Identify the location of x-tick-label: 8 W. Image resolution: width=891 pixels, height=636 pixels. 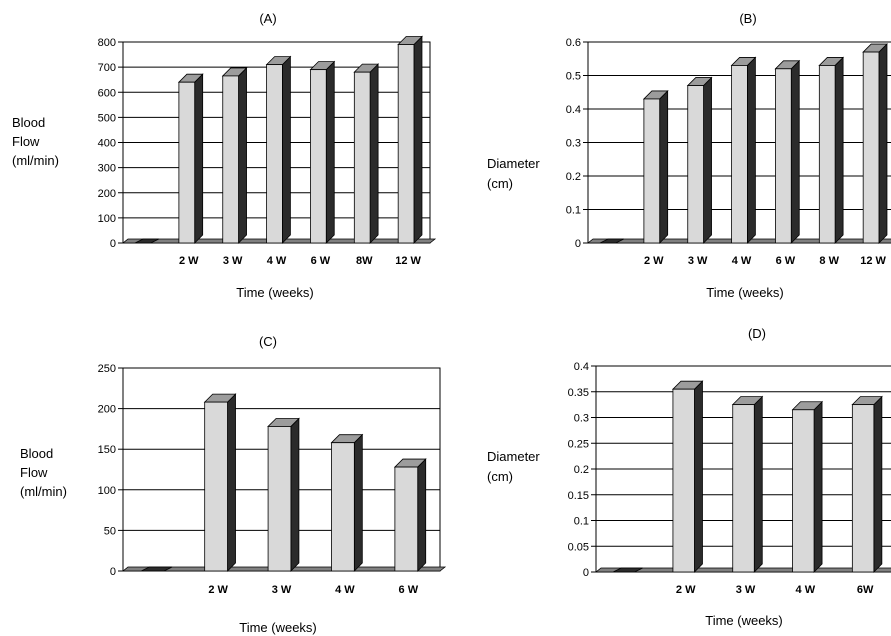
(829, 261).